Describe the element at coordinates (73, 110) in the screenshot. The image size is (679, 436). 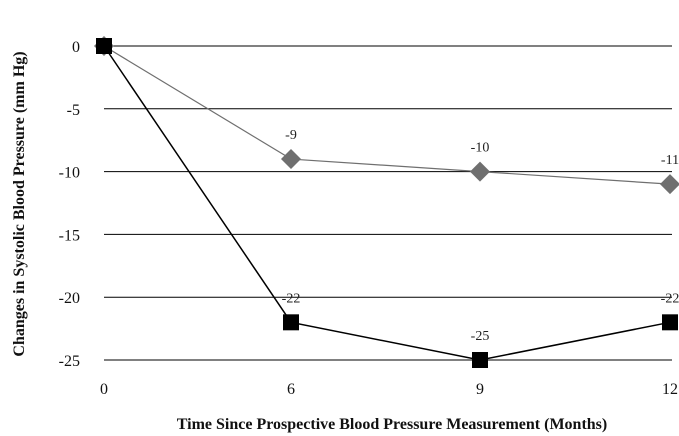
I see `y-tick-label: -5` at that location.